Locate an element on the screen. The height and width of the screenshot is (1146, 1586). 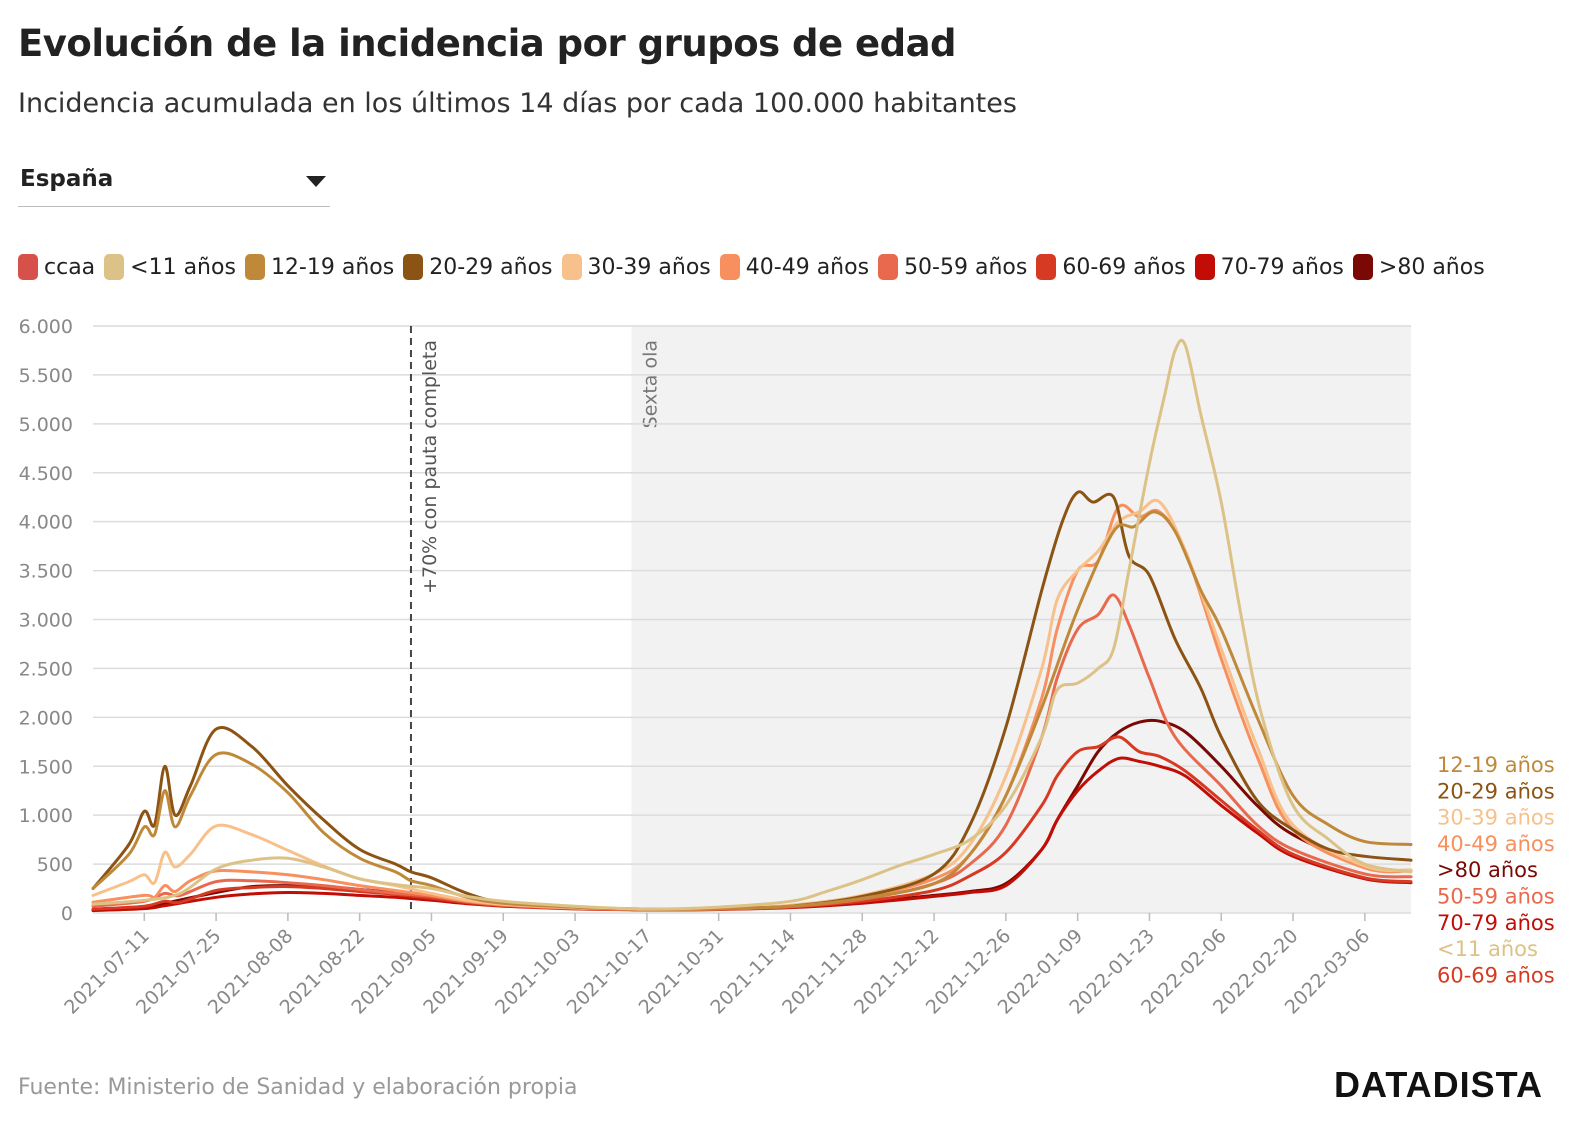
legend-label: 40-49 años is located at coordinates (807, 267).